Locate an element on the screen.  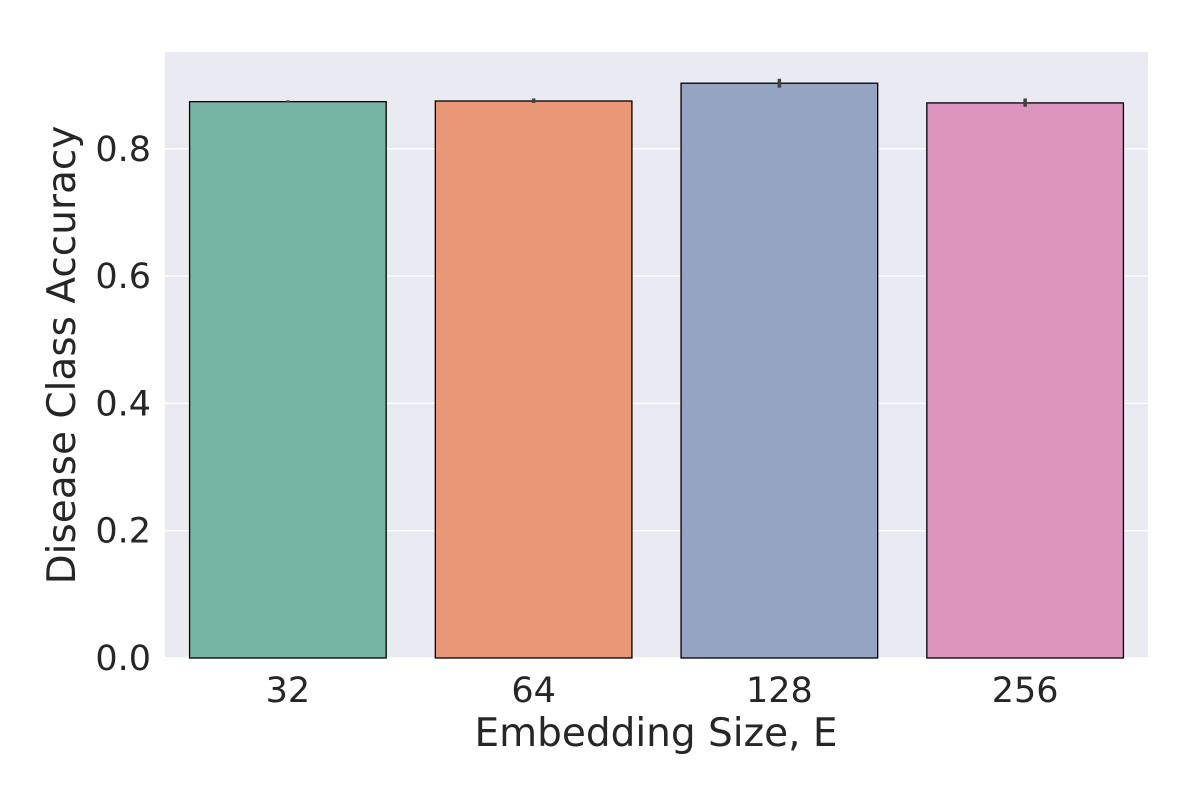
y-tick-label: 0.0 is located at coordinates (123, 659).